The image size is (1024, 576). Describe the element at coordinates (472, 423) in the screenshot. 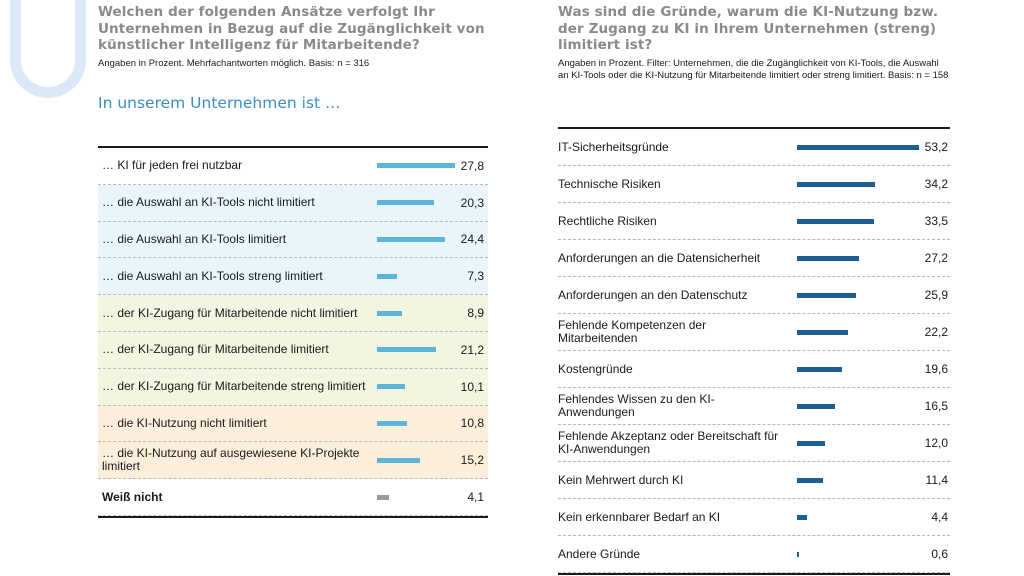

I see `value-label: 10,8` at that location.